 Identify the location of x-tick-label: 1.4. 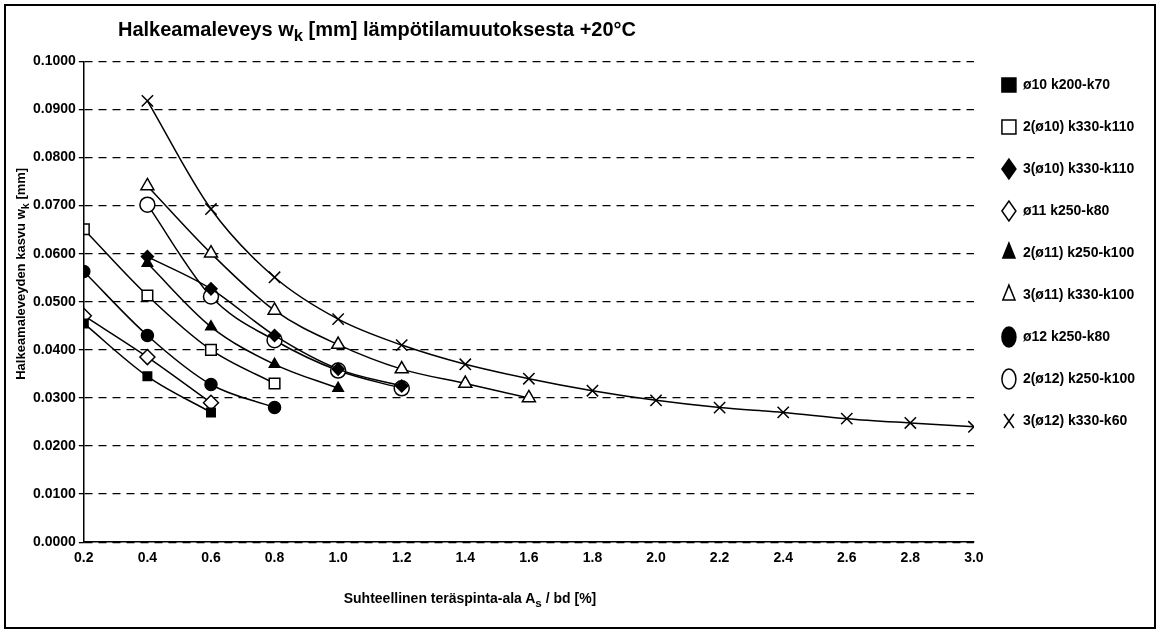
(465, 557).